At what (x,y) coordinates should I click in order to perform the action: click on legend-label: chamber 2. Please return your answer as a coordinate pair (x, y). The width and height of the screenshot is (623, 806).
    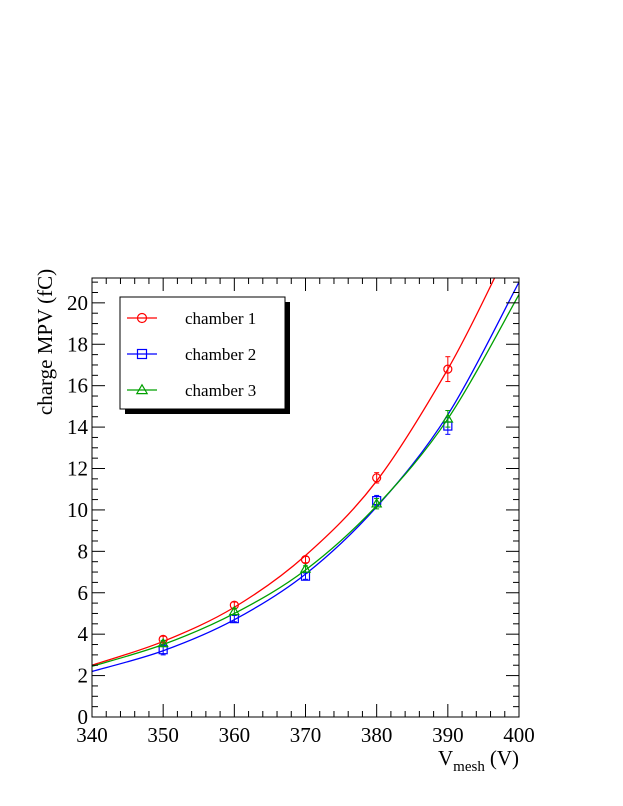
    Looking at the image, I should click on (220, 354).